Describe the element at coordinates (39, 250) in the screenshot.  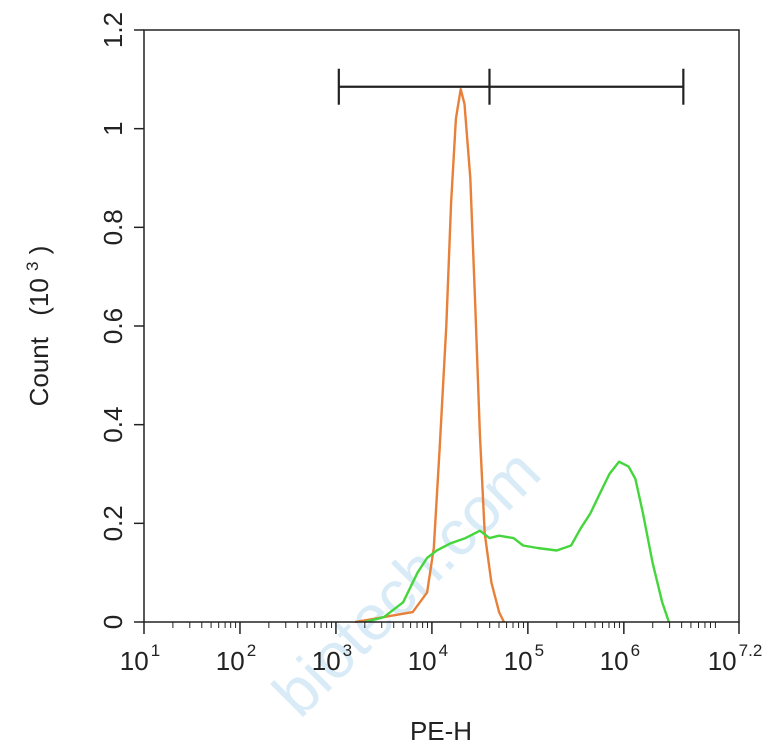
I see `y-axis-title-unit-close: )` at that location.